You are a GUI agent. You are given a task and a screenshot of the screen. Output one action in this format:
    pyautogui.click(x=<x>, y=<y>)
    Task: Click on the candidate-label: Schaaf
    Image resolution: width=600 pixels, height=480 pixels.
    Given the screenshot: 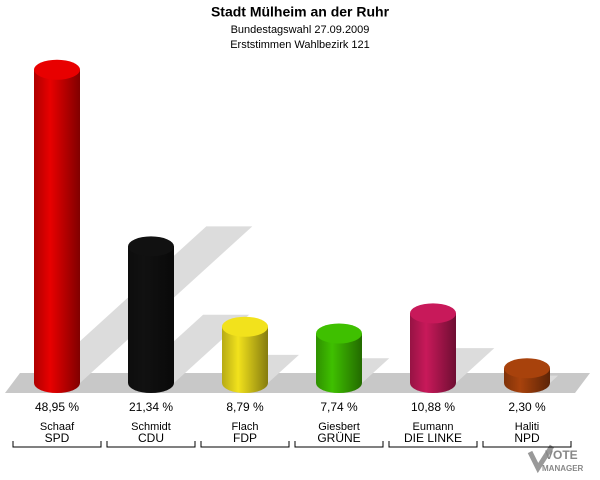 What is the action you would take?
    pyautogui.click(x=57, y=427)
    